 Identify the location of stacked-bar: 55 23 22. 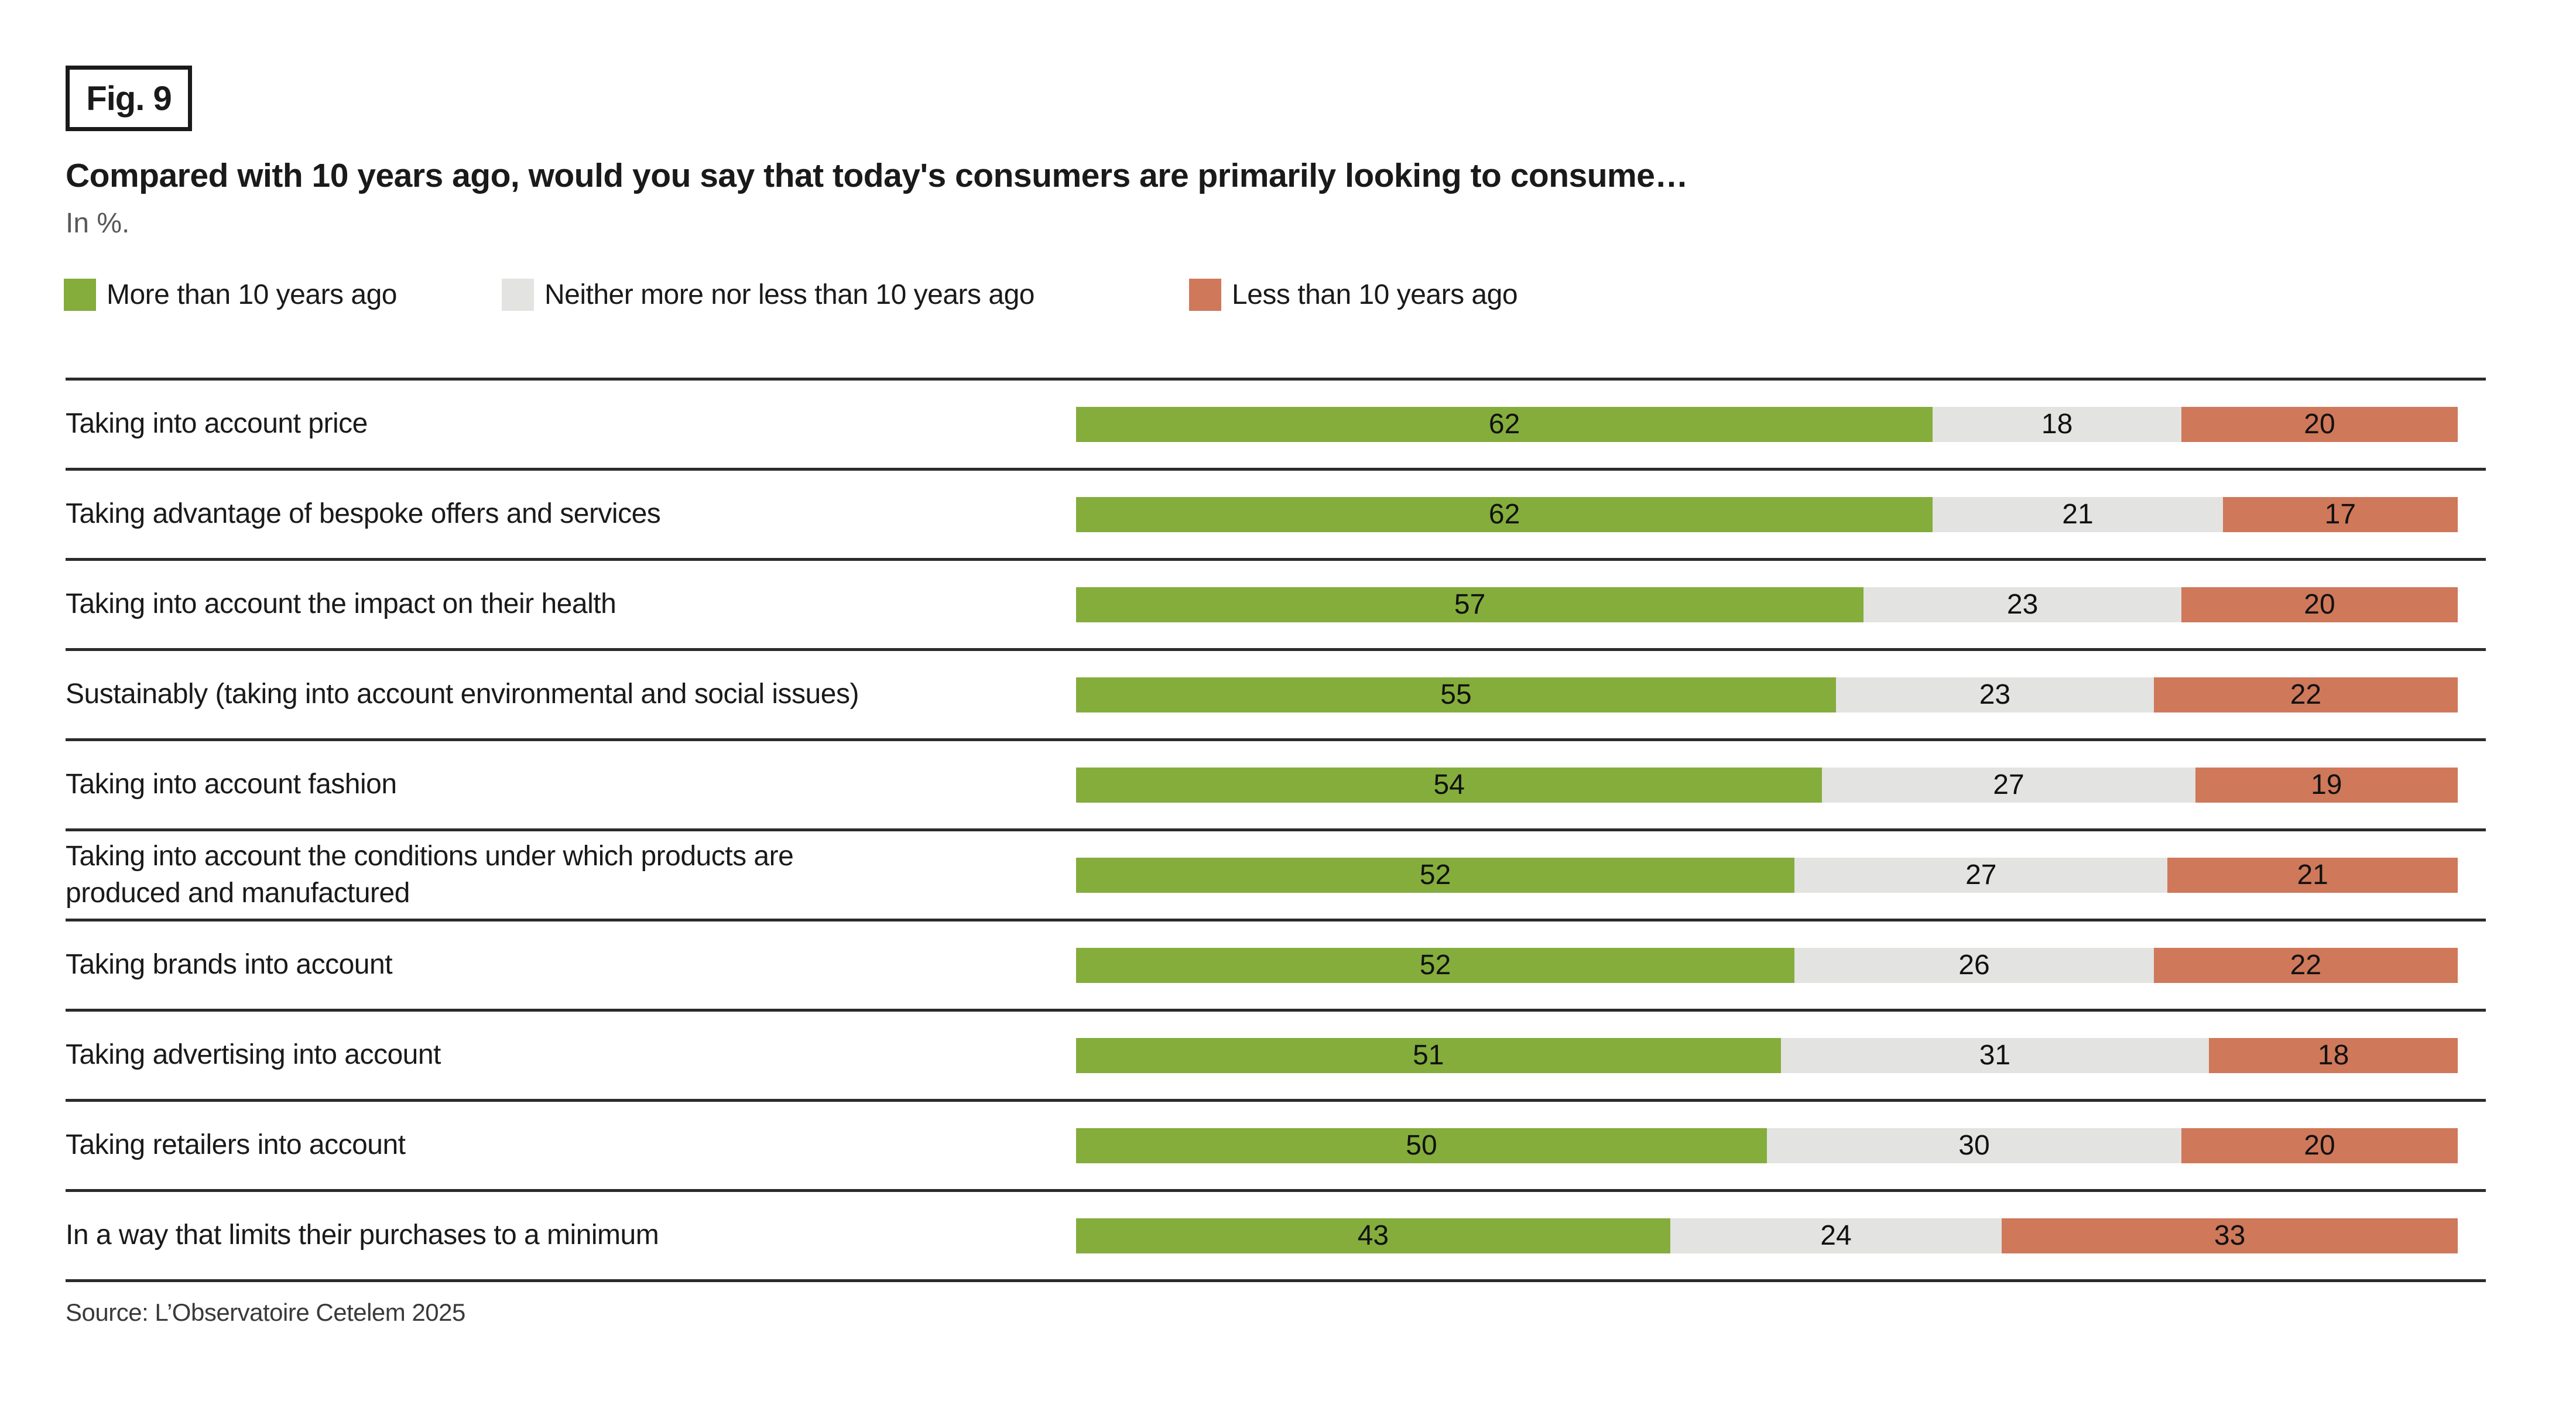
(1767, 694).